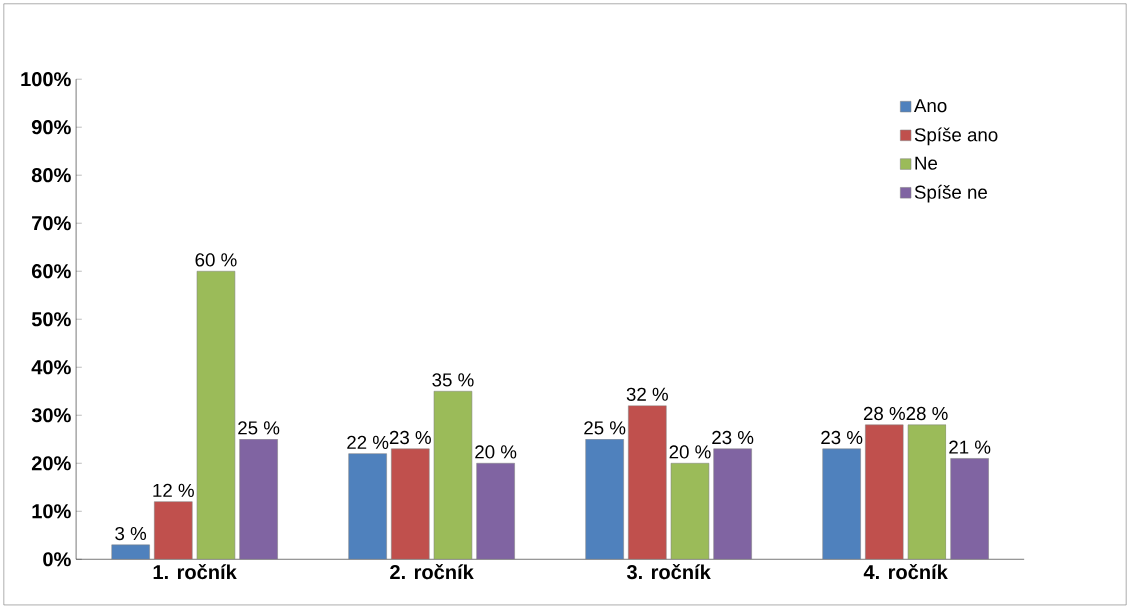  What do you see at coordinates (970, 447) in the screenshot?
I see `data-label: 21 %` at bounding box center [970, 447].